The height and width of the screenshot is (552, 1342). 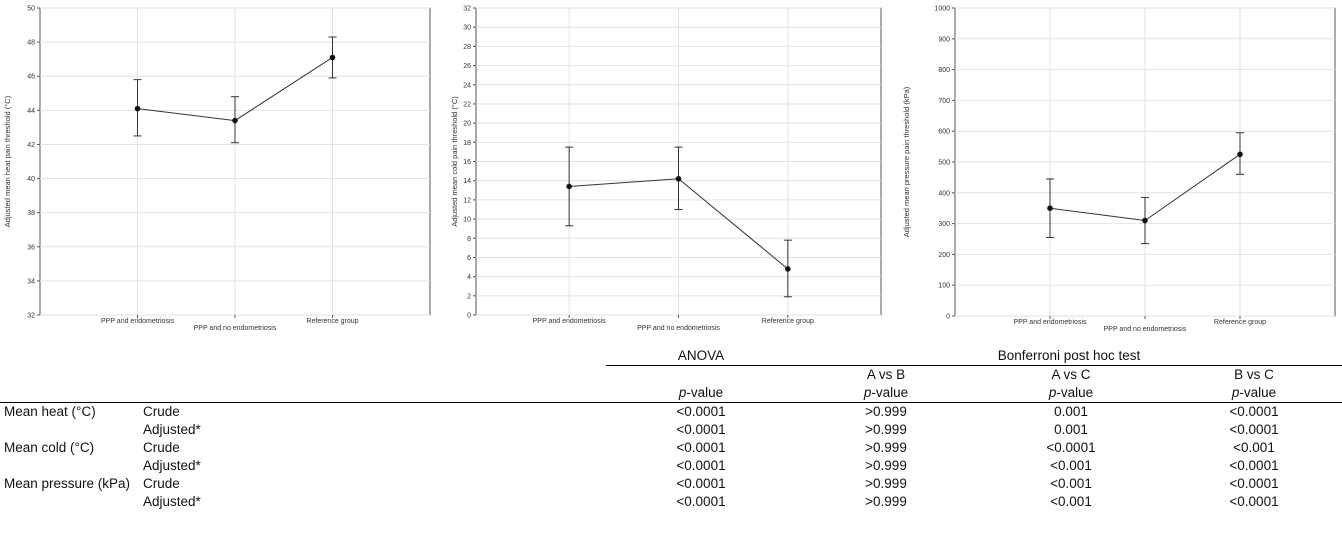 What do you see at coordinates (31, 247) in the screenshot?
I see `y-tick-label: 36` at bounding box center [31, 247].